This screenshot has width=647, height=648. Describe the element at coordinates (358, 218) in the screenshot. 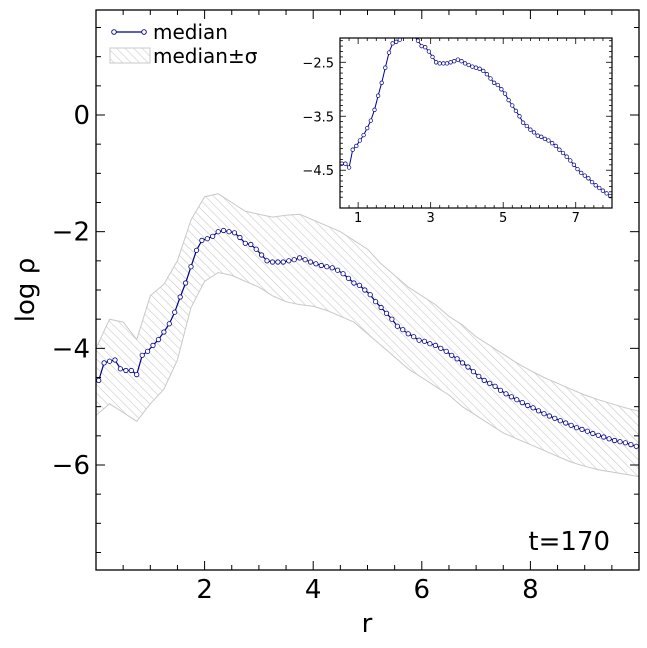

I see `inset-x-tick-label: 1` at that location.